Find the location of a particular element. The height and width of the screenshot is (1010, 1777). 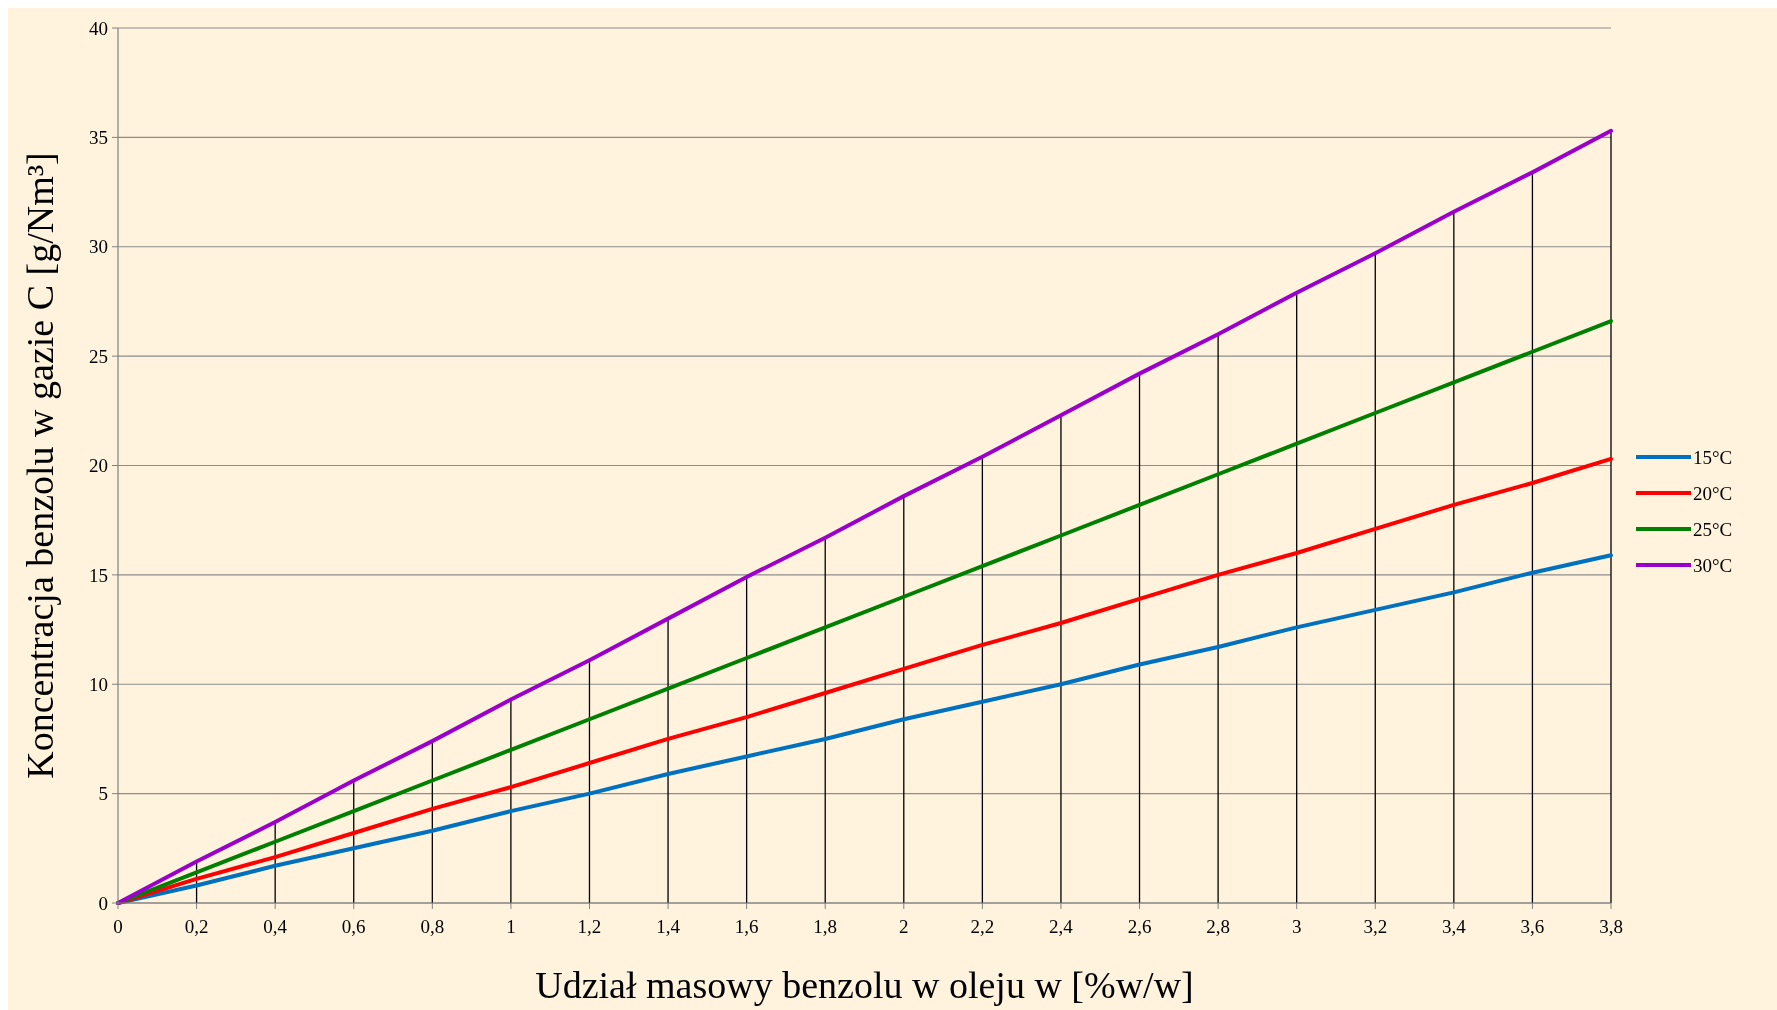

x-tick-label: 1,6 is located at coordinates (746, 926).